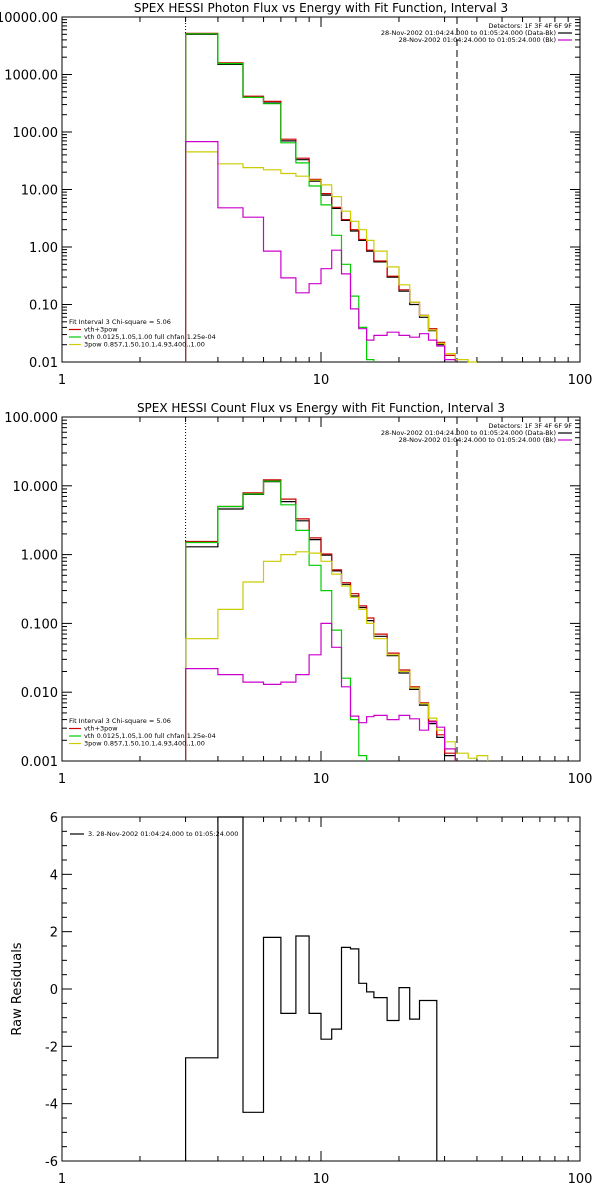 The height and width of the screenshot is (1200, 600). What do you see at coordinates (36, 487) in the screenshot?
I see `y-tick-label: 10.000` at bounding box center [36, 487].